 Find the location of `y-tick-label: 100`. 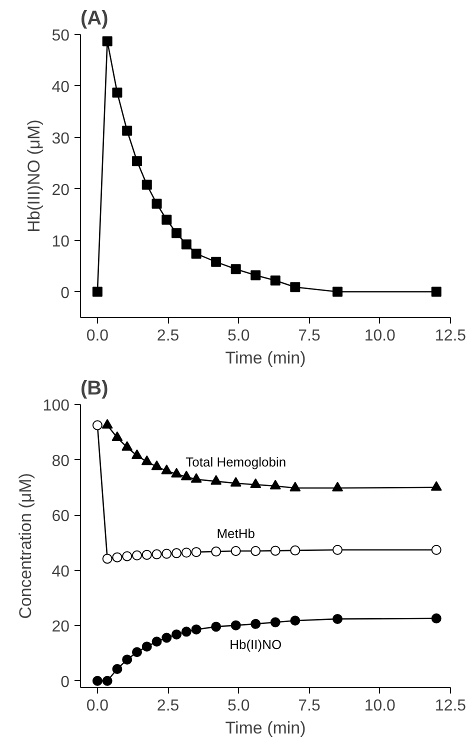

y-tick-label: 100 is located at coordinates (56, 406).